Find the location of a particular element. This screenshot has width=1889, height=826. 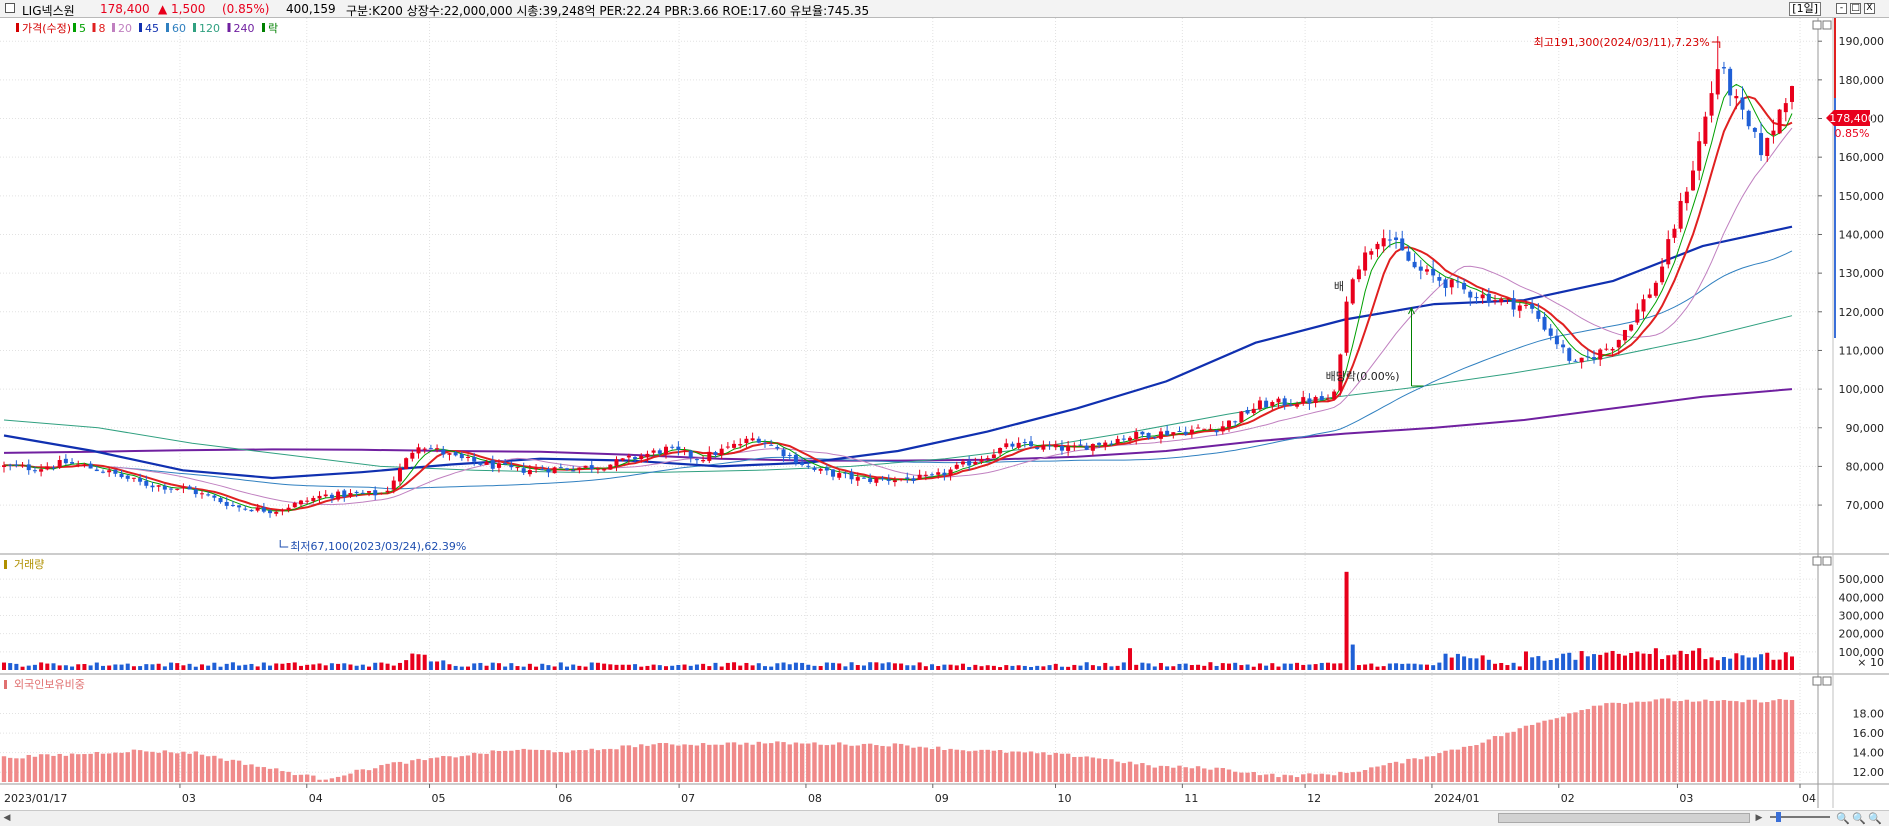

scroll-right-icon: ▶ is located at coordinates (1759, 818).